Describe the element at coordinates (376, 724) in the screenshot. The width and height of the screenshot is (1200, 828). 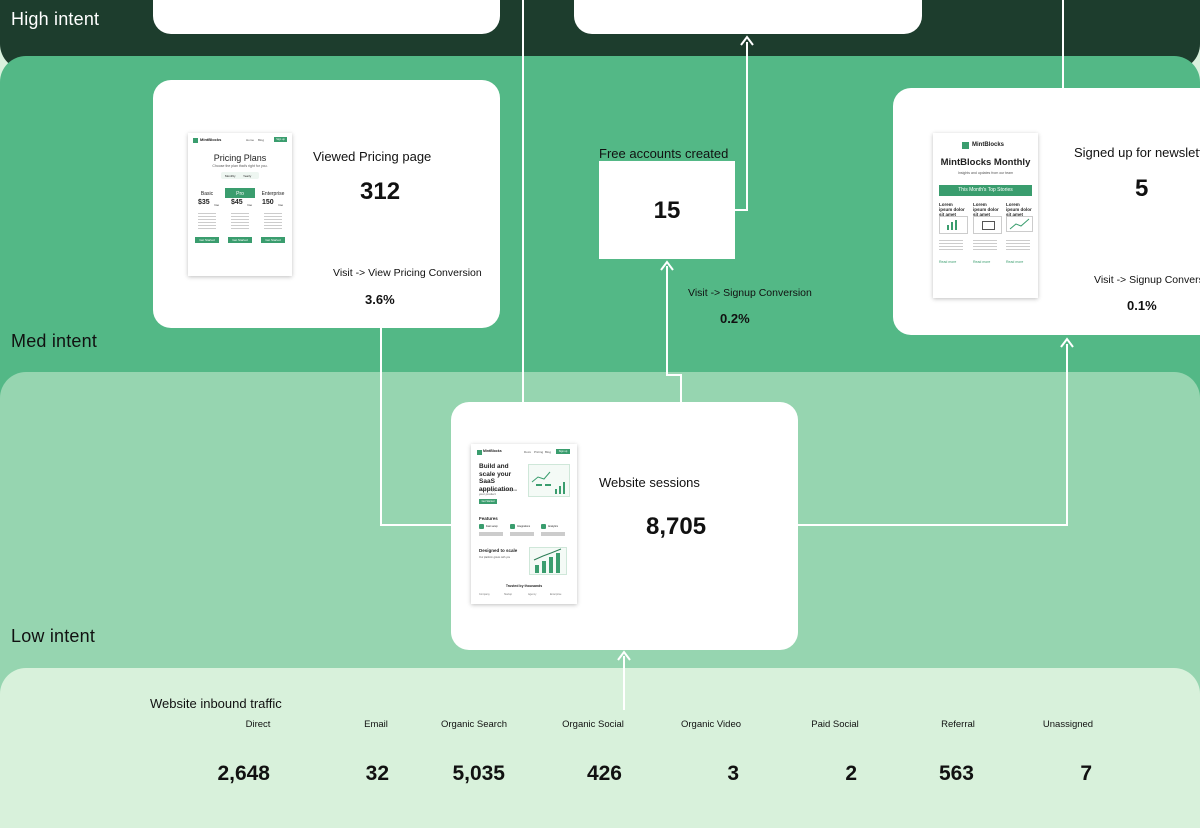
I see `traffic-source-label: Email` at that location.